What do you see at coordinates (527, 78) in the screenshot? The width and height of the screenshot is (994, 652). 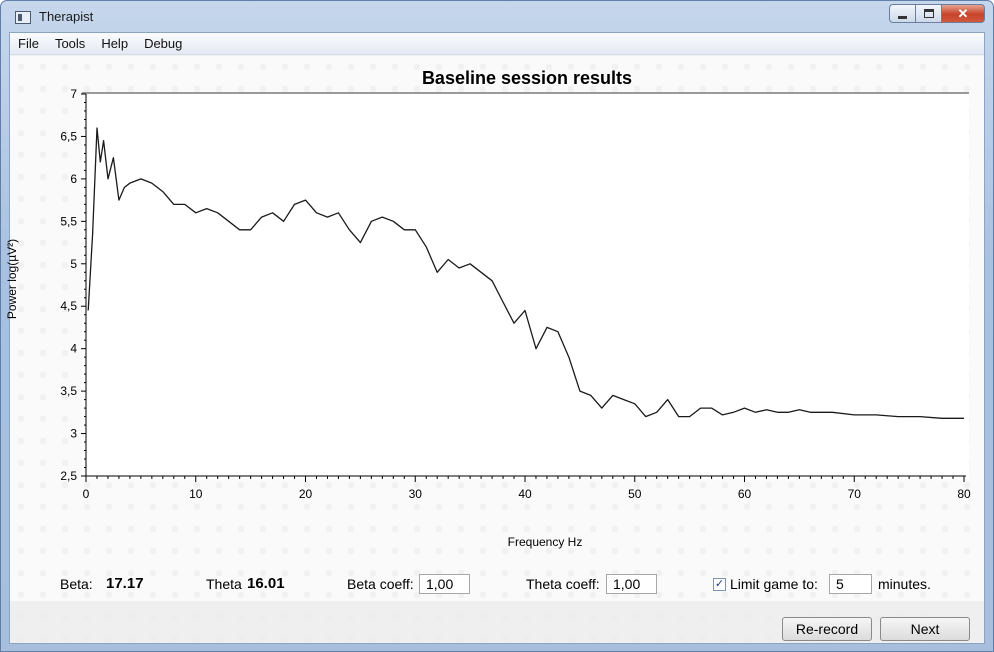 I see `chart-title: Baseline session results` at bounding box center [527, 78].